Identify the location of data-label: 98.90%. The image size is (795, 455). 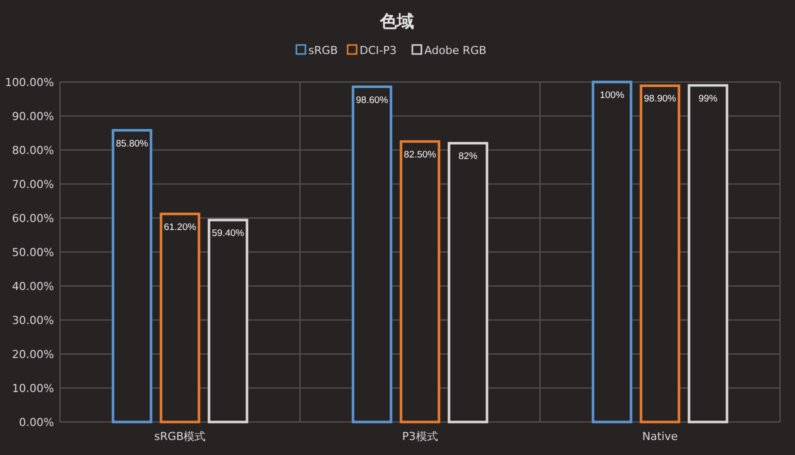
(660, 99).